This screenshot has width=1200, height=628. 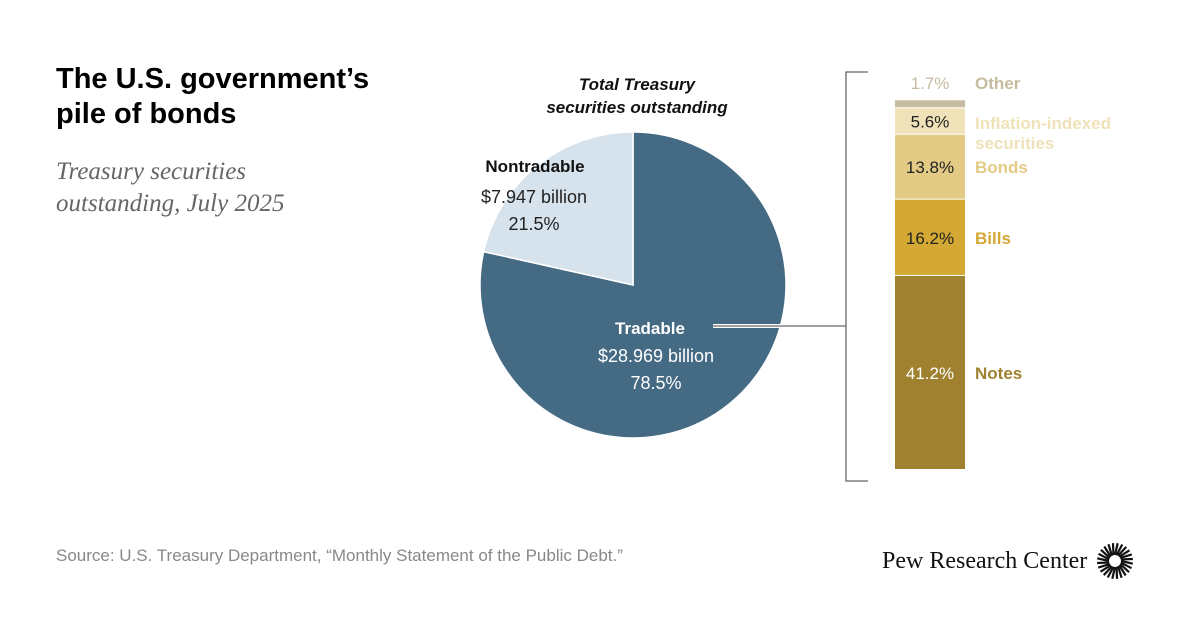 What do you see at coordinates (930, 83) in the screenshot?
I see `bar-value-label-other: 1.7%` at bounding box center [930, 83].